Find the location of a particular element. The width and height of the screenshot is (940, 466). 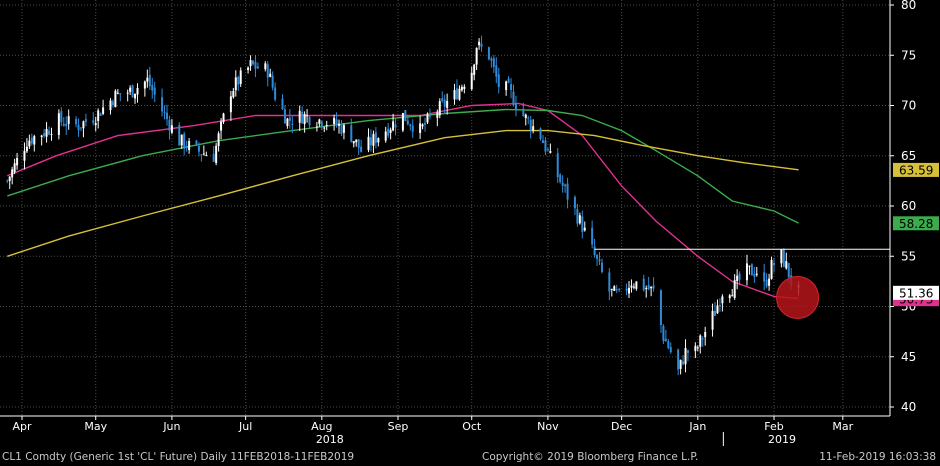

highlight-circle is located at coordinates (798, 297).